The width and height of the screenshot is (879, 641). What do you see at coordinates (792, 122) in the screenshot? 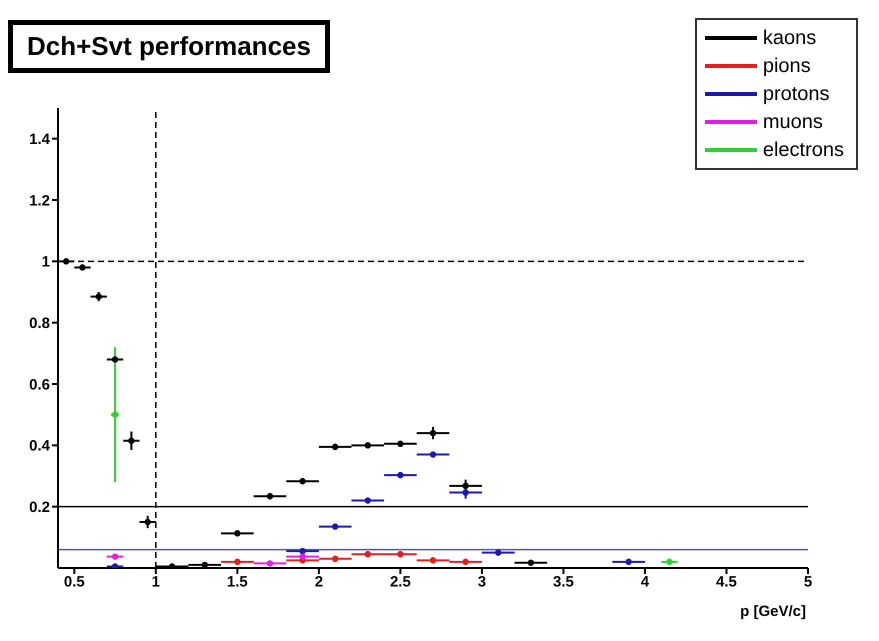
I see `legend-label: muons` at bounding box center [792, 122].